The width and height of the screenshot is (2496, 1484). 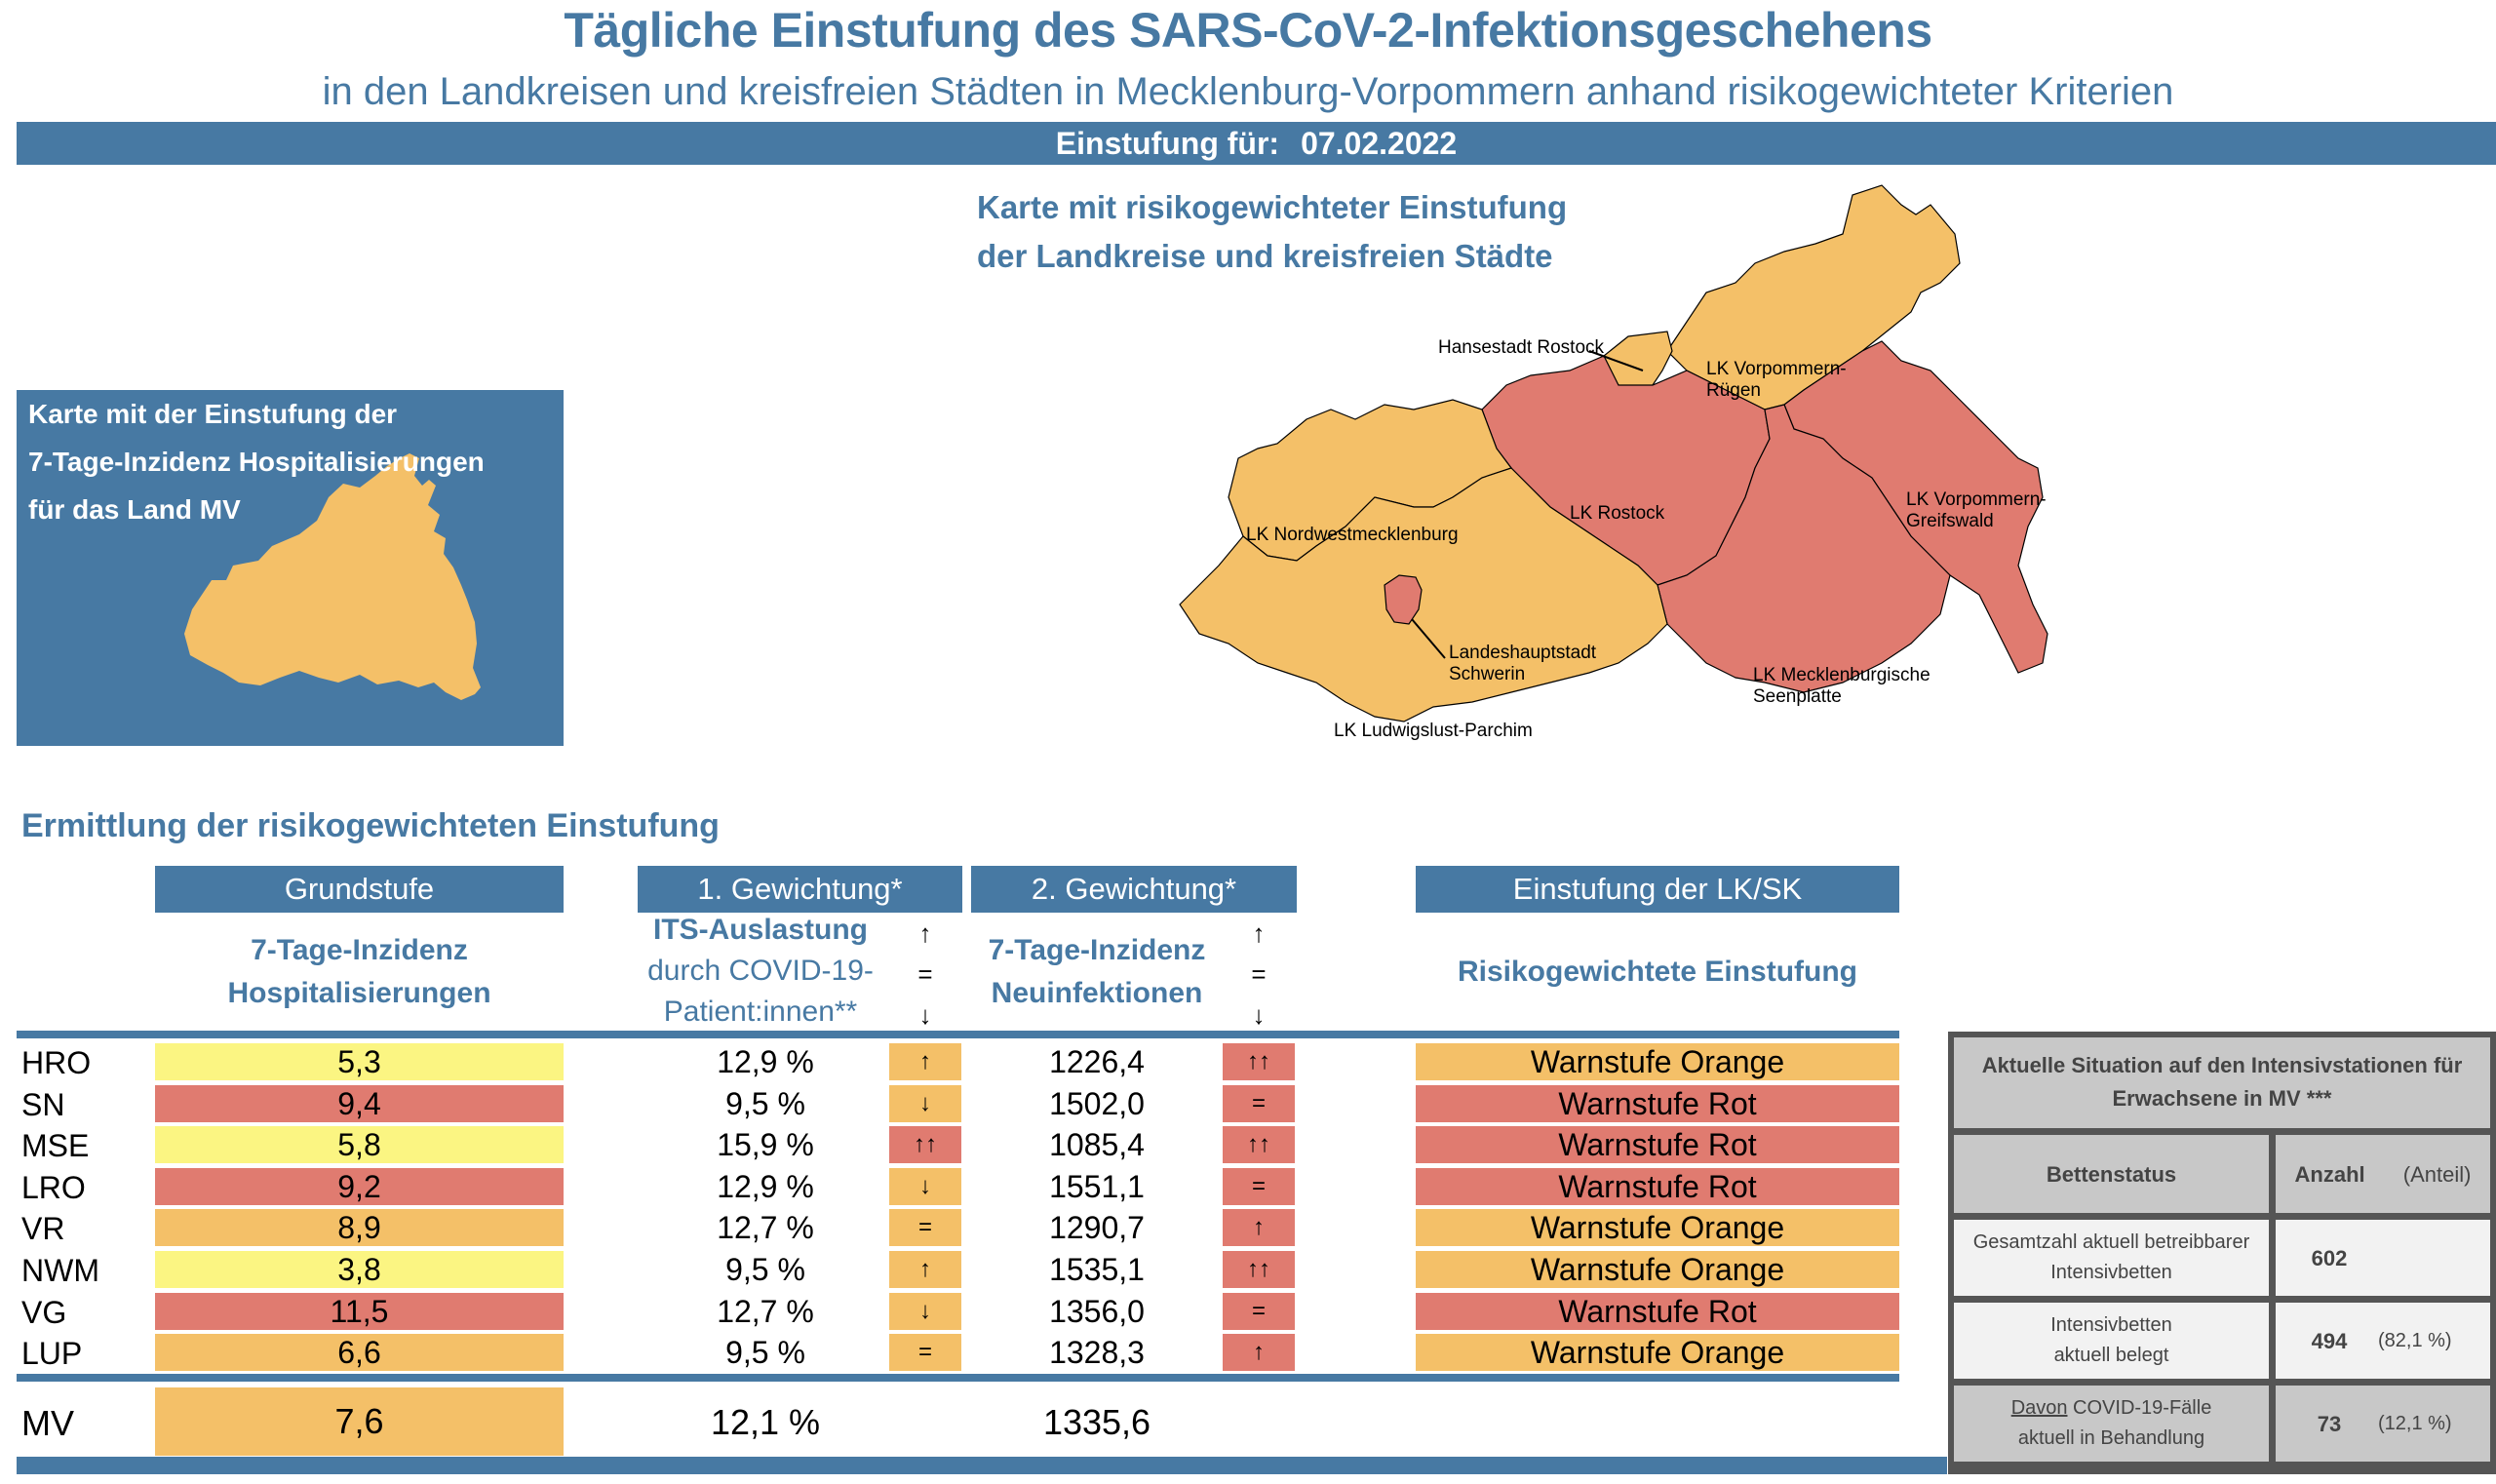 What do you see at coordinates (765, 1352) in the screenshot?
I see `row-its-value: 9,5 %` at bounding box center [765, 1352].